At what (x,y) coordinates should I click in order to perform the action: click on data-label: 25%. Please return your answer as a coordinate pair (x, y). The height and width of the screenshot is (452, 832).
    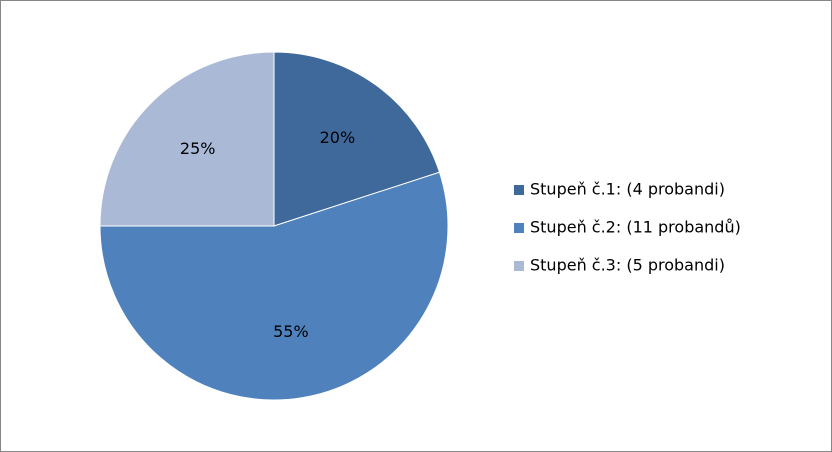
    Looking at the image, I should click on (198, 148).